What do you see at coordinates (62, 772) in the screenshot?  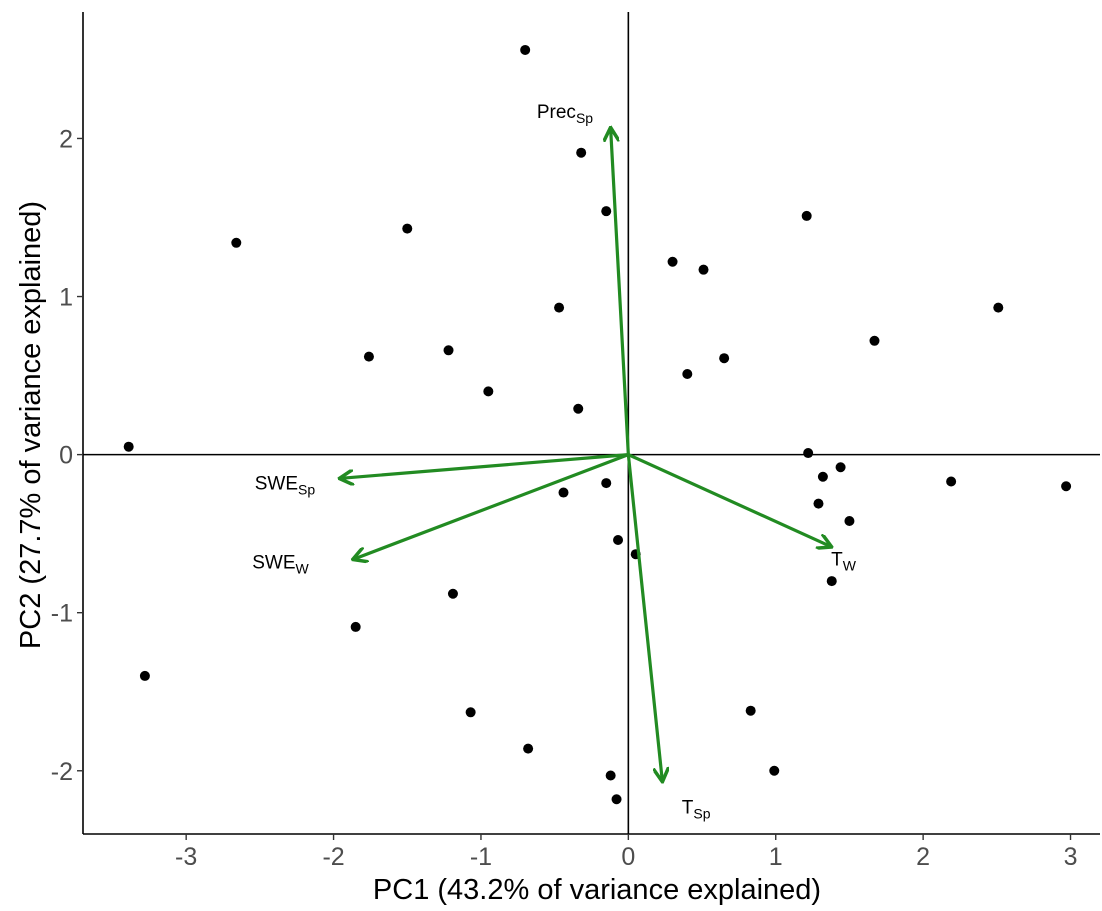 I see `y-tick-label: -2` at bounding box center [62, 772].